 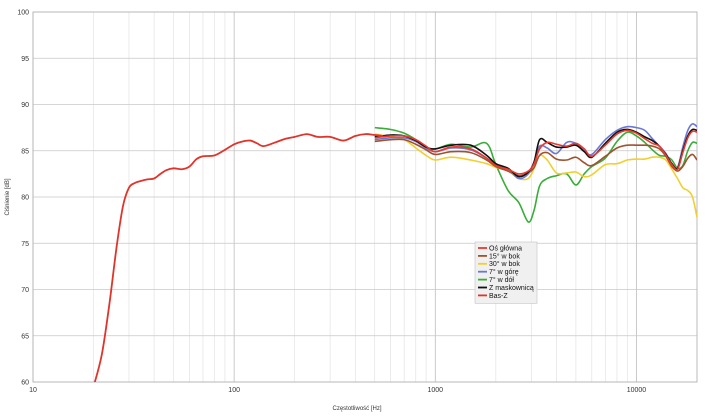 What do you see at coordinates (25, 336) in the screenshot?
I see `y-tick-label: 65` at bounding box center [25, 336].